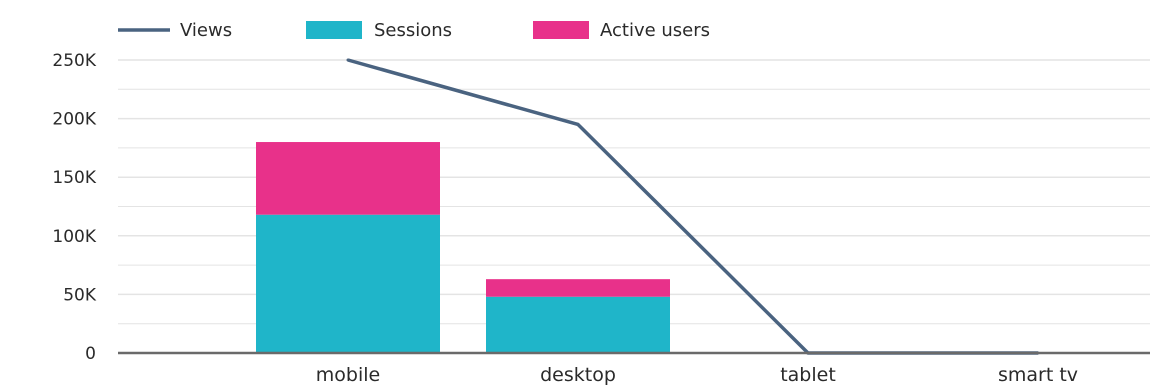 The height and width of the screenshot is (386, 1150). I want to click on legend-label: Active users, so click(655, 30).